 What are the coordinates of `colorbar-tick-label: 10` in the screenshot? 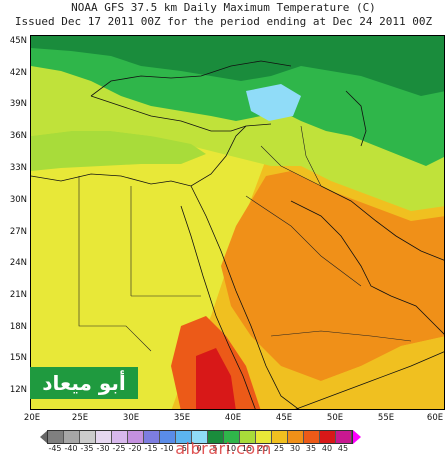 It's located at (231, 448).